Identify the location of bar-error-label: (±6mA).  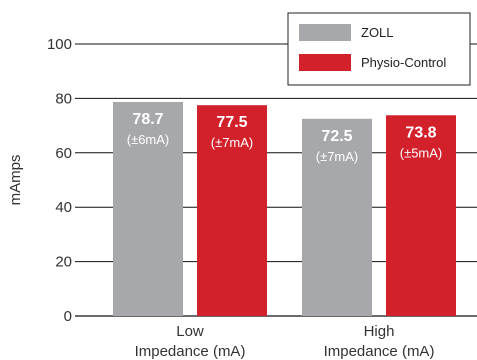
(148, 139).